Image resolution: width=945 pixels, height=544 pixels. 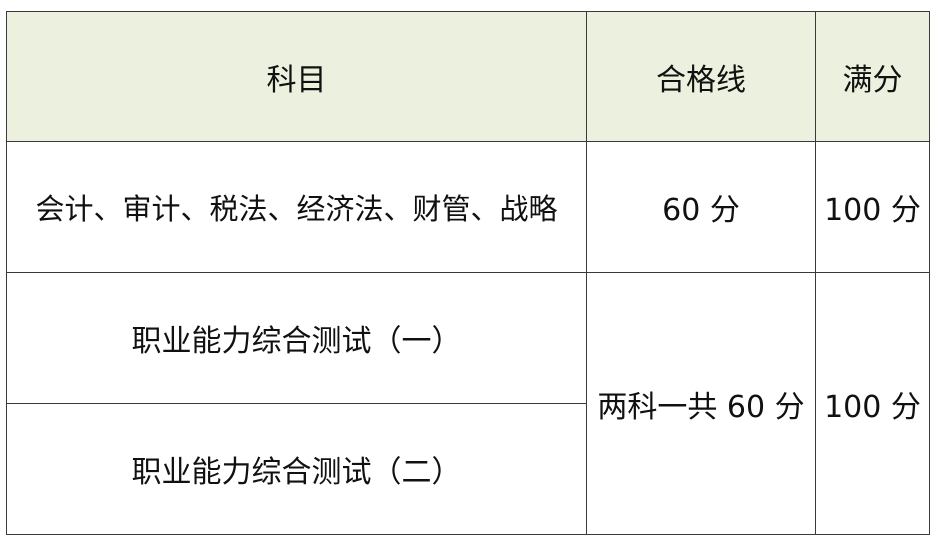 What do you see at coordinates (296, 207) in the screenshot?
I see `table-cell: 会计、审计、税法、经济法、财管、战略` at bounding box center [296, 207].